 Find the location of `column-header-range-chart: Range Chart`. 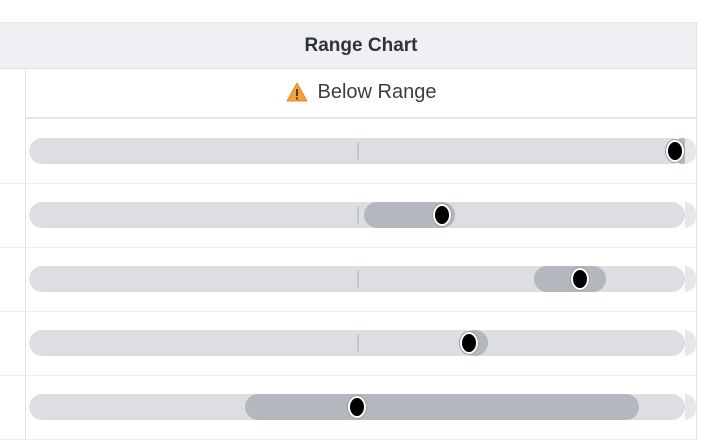

column-header-range-chart: Range Chart is located at coordinates (361, 45).